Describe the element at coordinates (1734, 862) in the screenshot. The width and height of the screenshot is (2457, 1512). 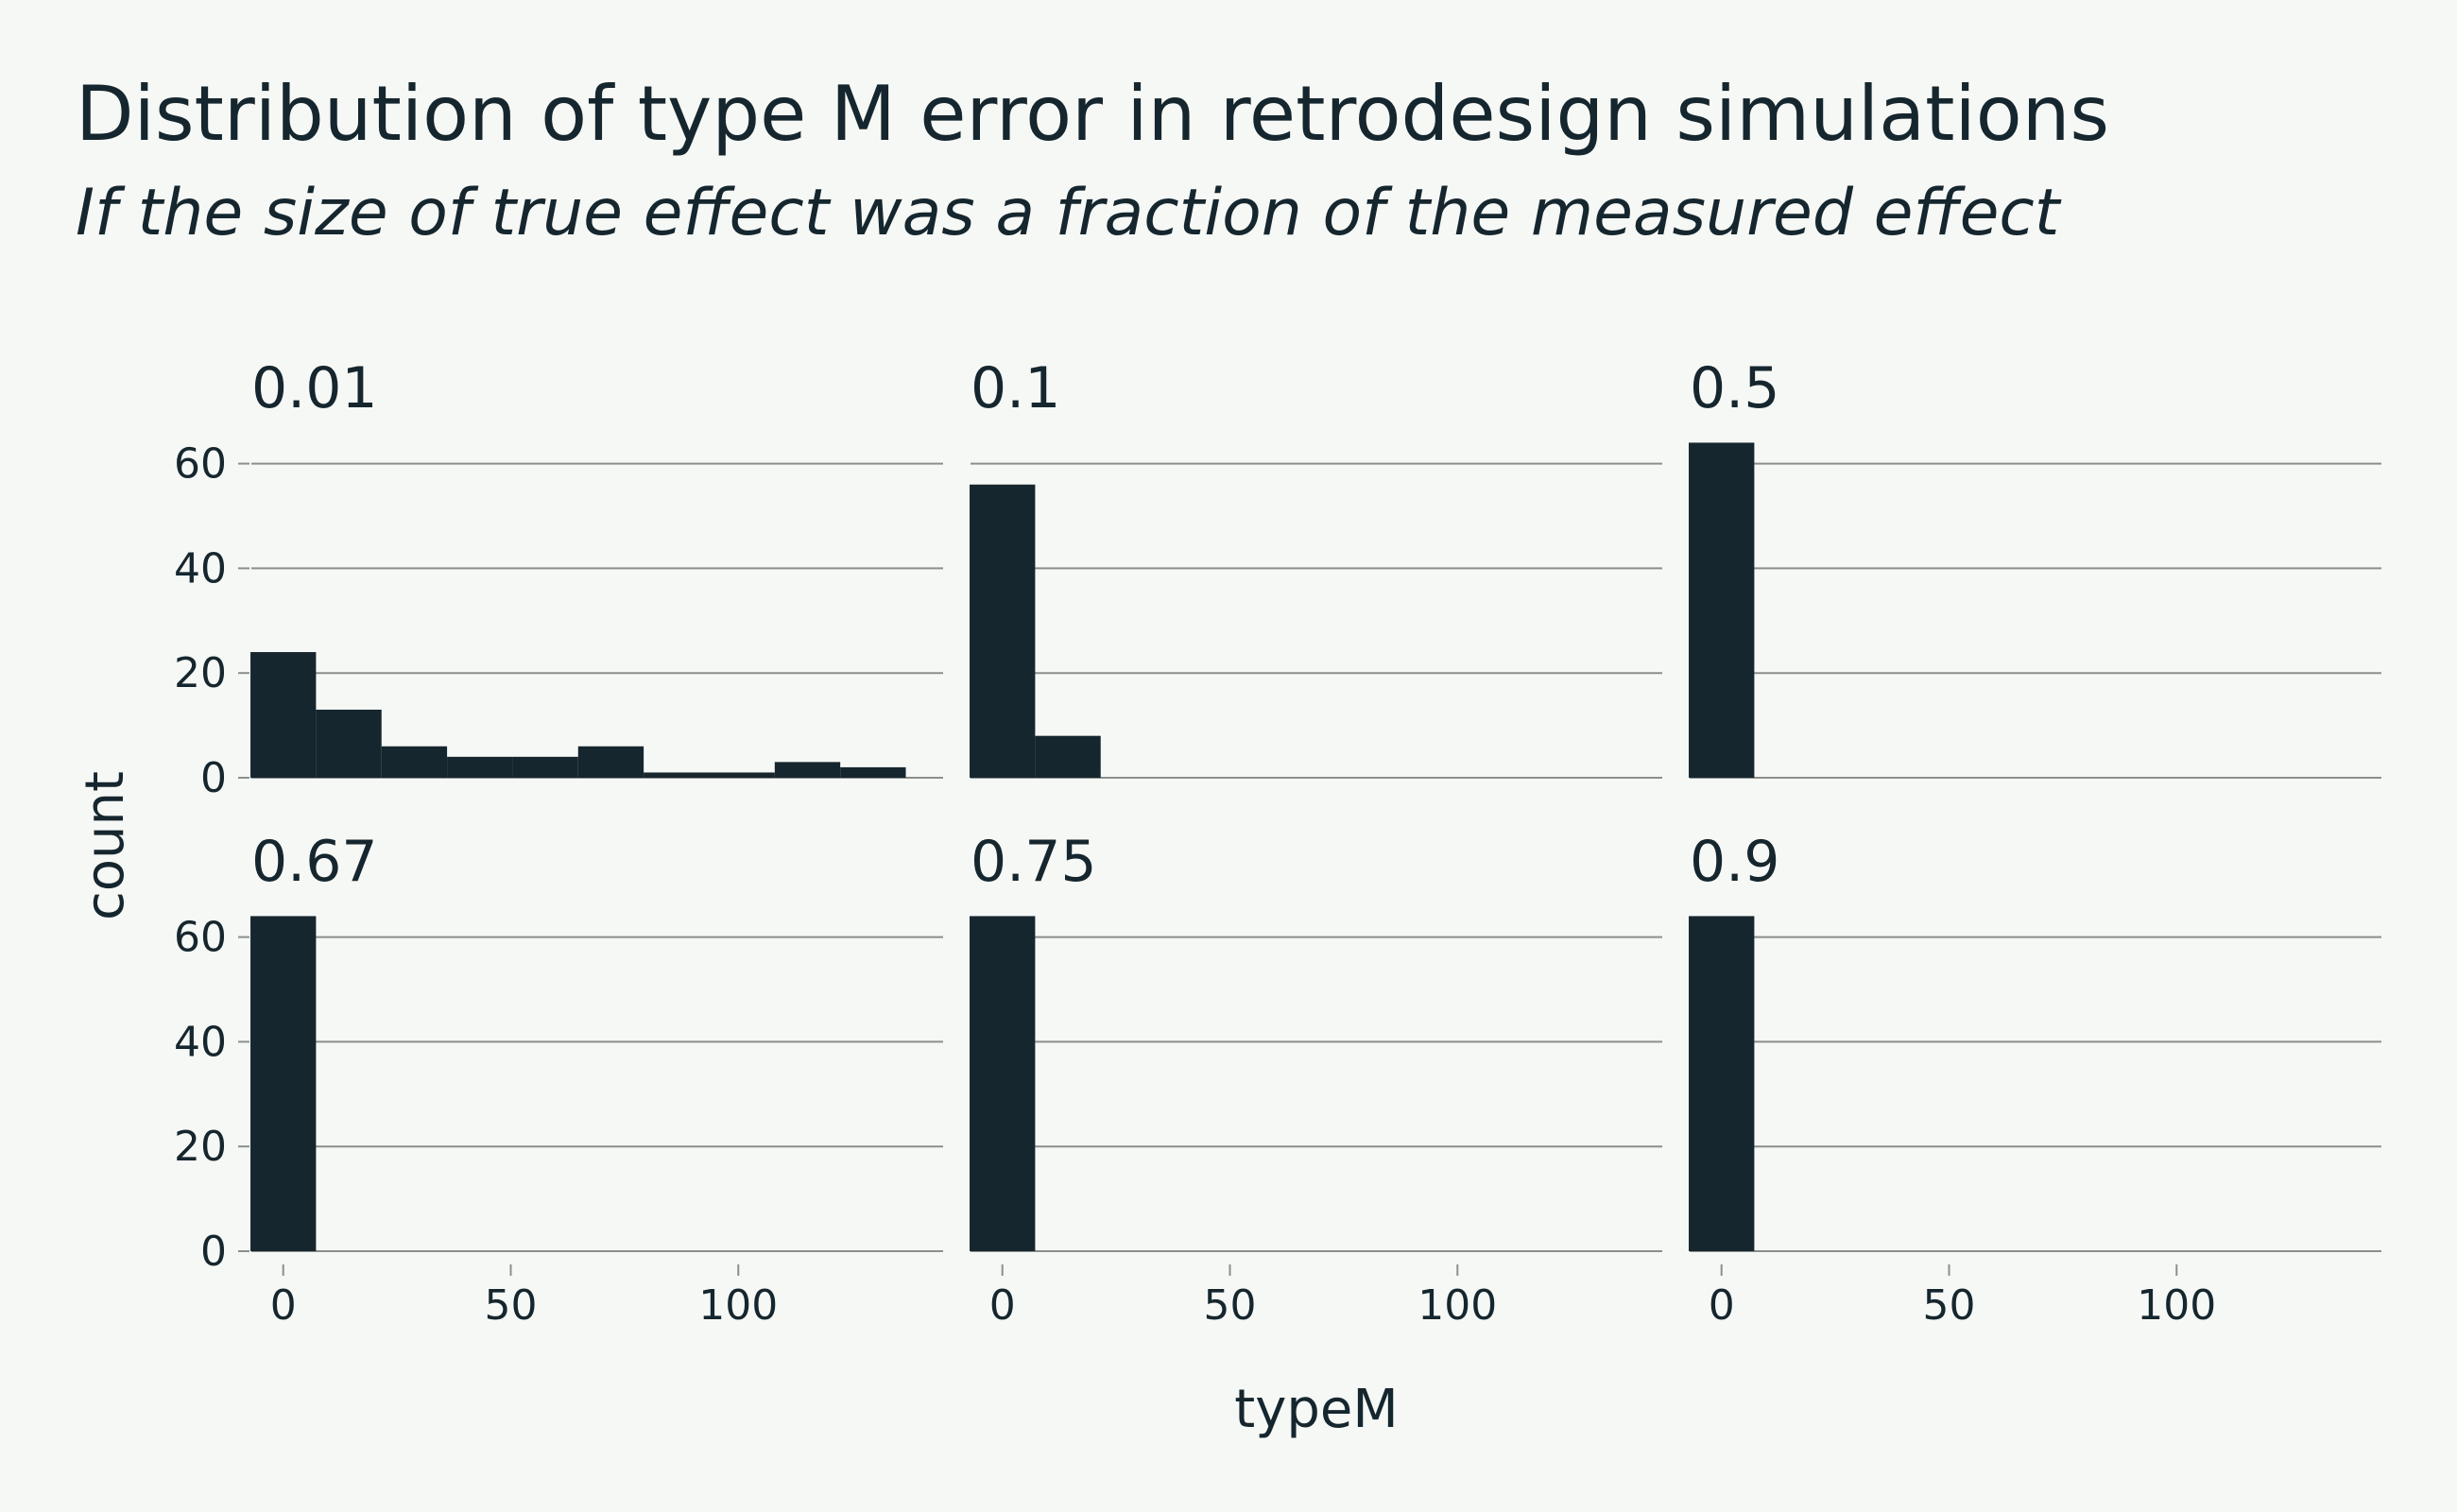
I see `facet-label: 0.9` at that location.